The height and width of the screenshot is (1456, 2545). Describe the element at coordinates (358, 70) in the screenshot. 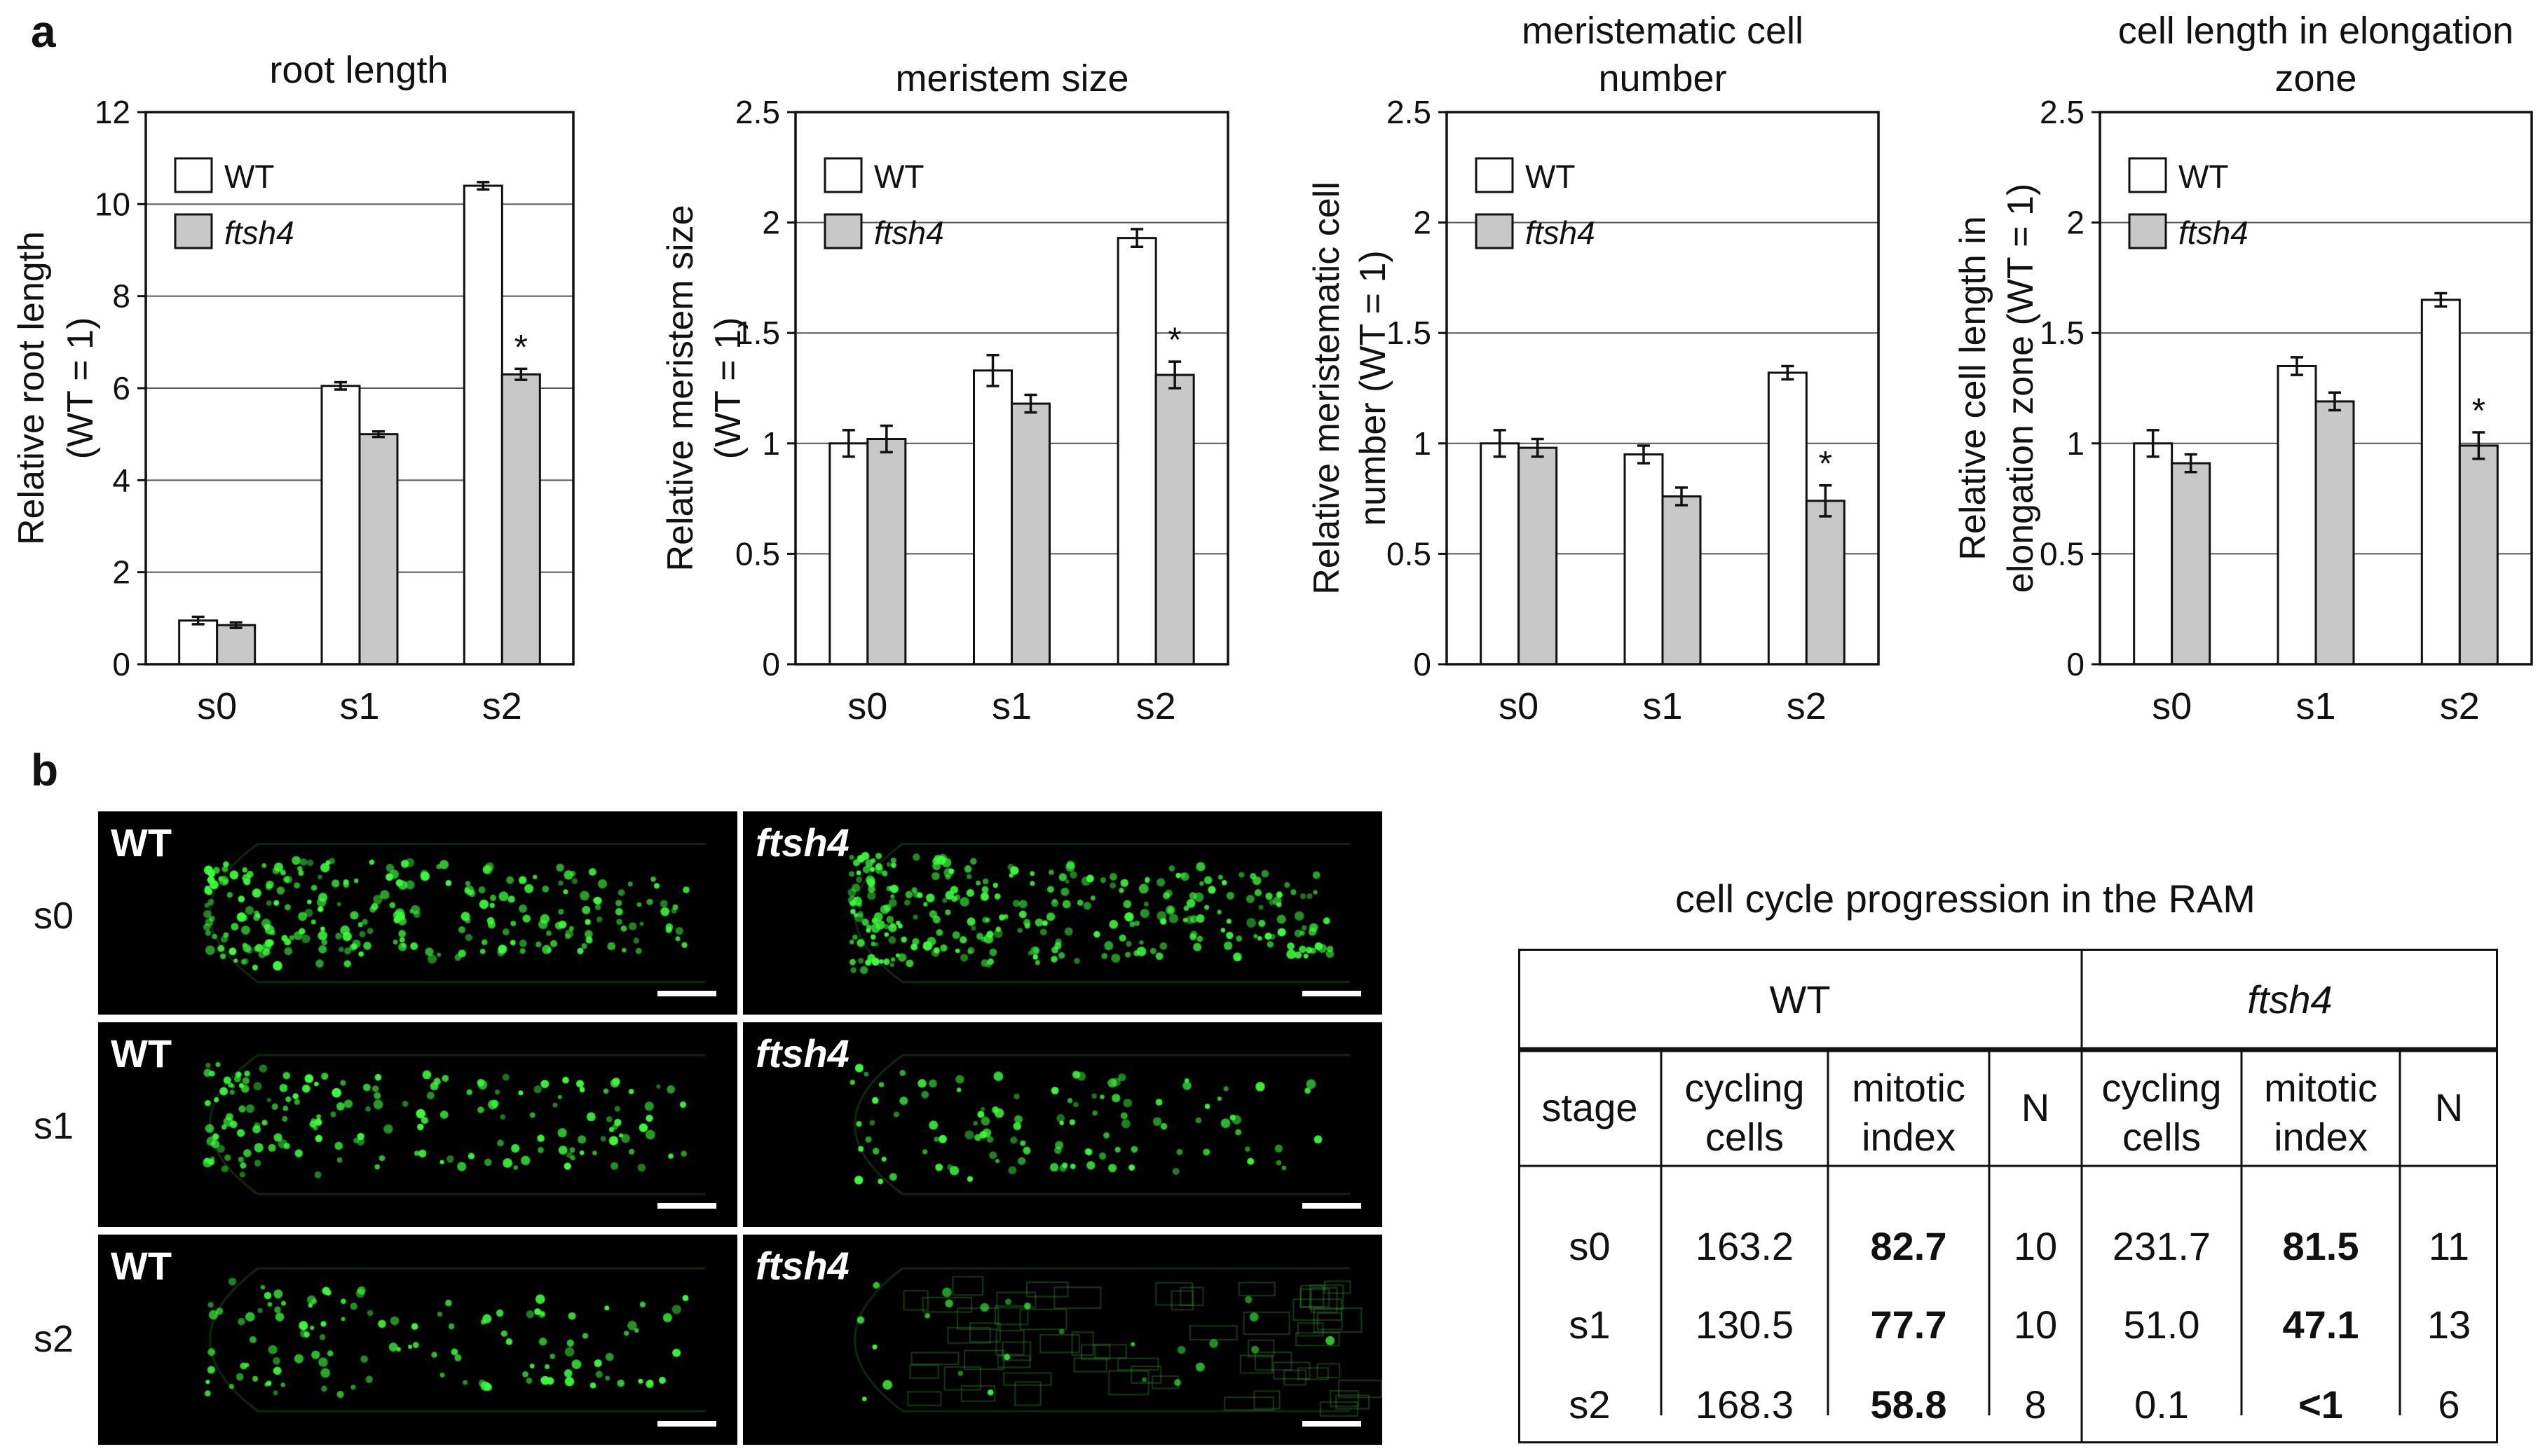

I see `chart-title: root length` at that location.